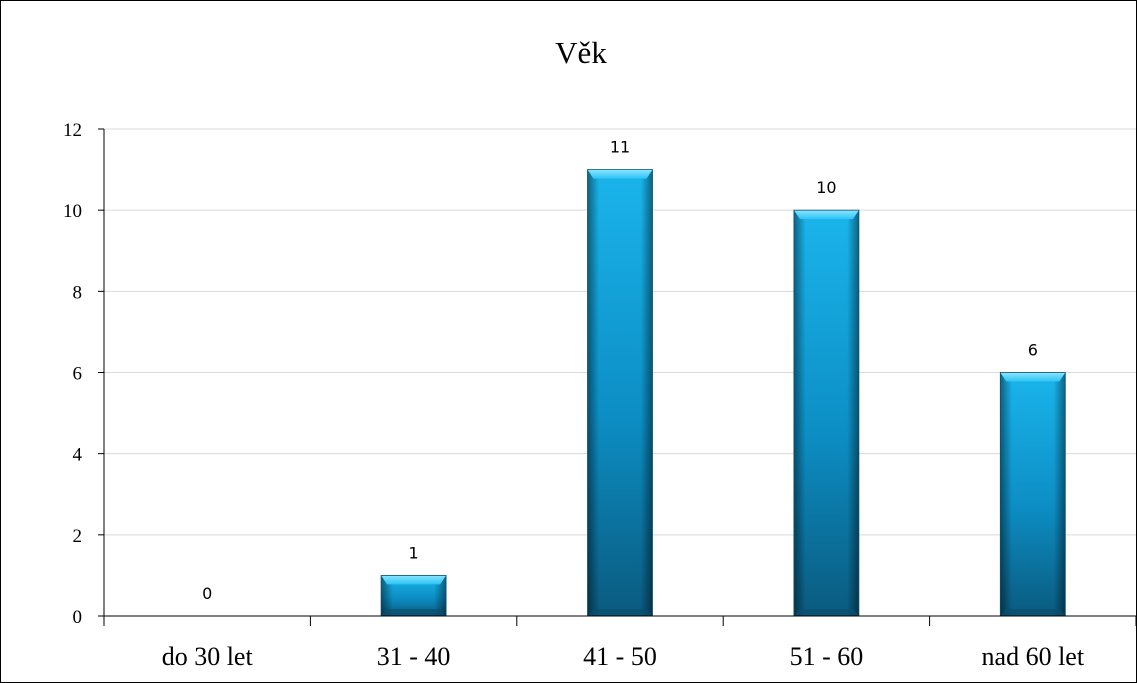 This screenshot has height=683, width=1137. Describe the element at coordinates (78, 536) in the screenshot. I see `y-tick-label: 2` at that location.